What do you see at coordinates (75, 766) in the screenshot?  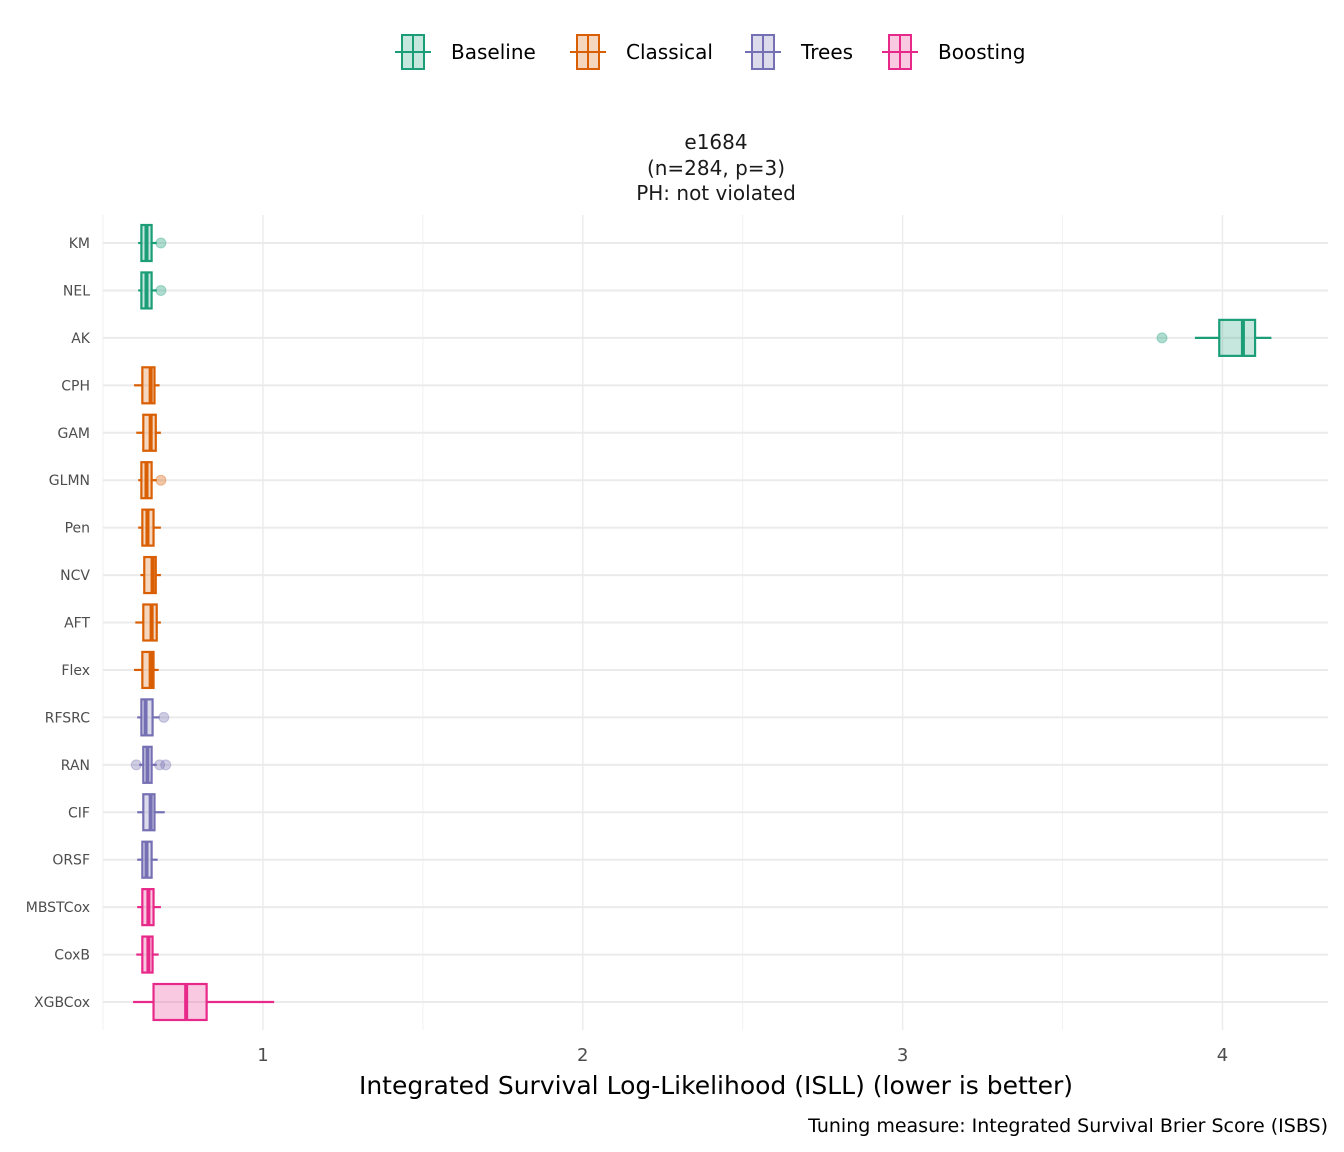 I see `y-label-ran: RAN` at bounding box center [75, 766].